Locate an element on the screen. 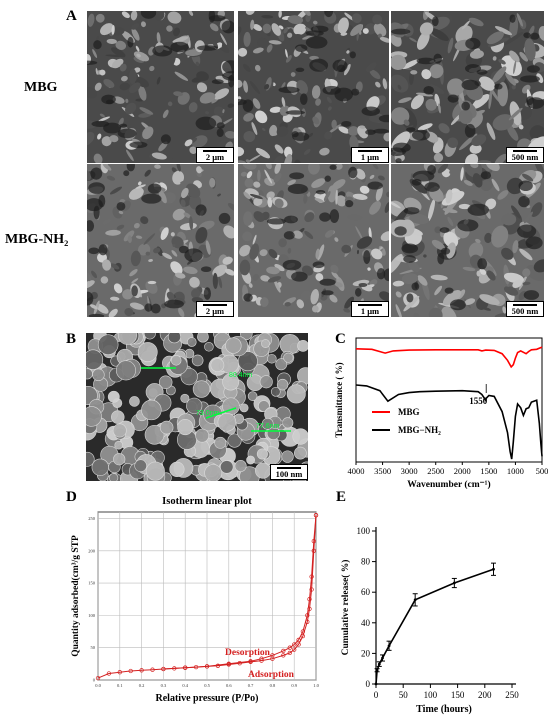  y-tick-label: 80 is located at coordinates (366, 562).